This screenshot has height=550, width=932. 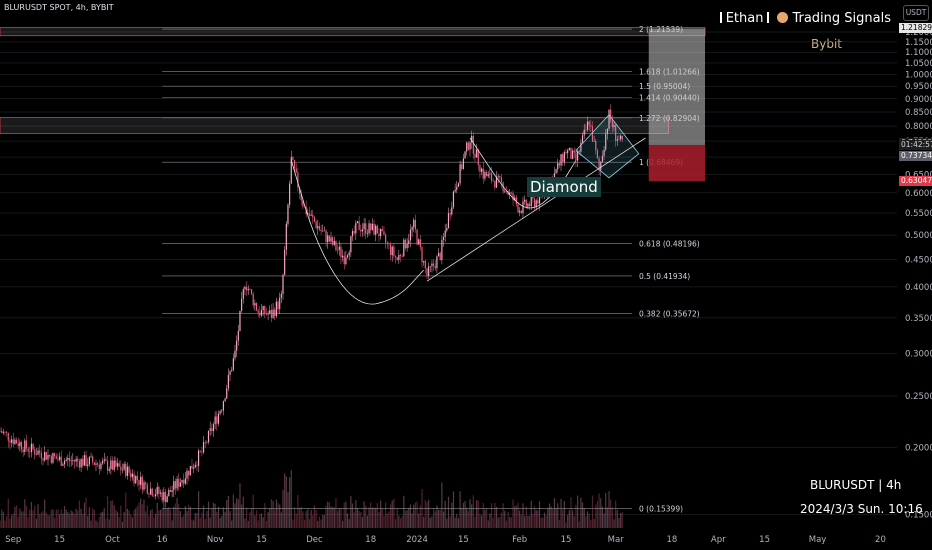 I want to click on zone-rect, so click(x=335, y=125).